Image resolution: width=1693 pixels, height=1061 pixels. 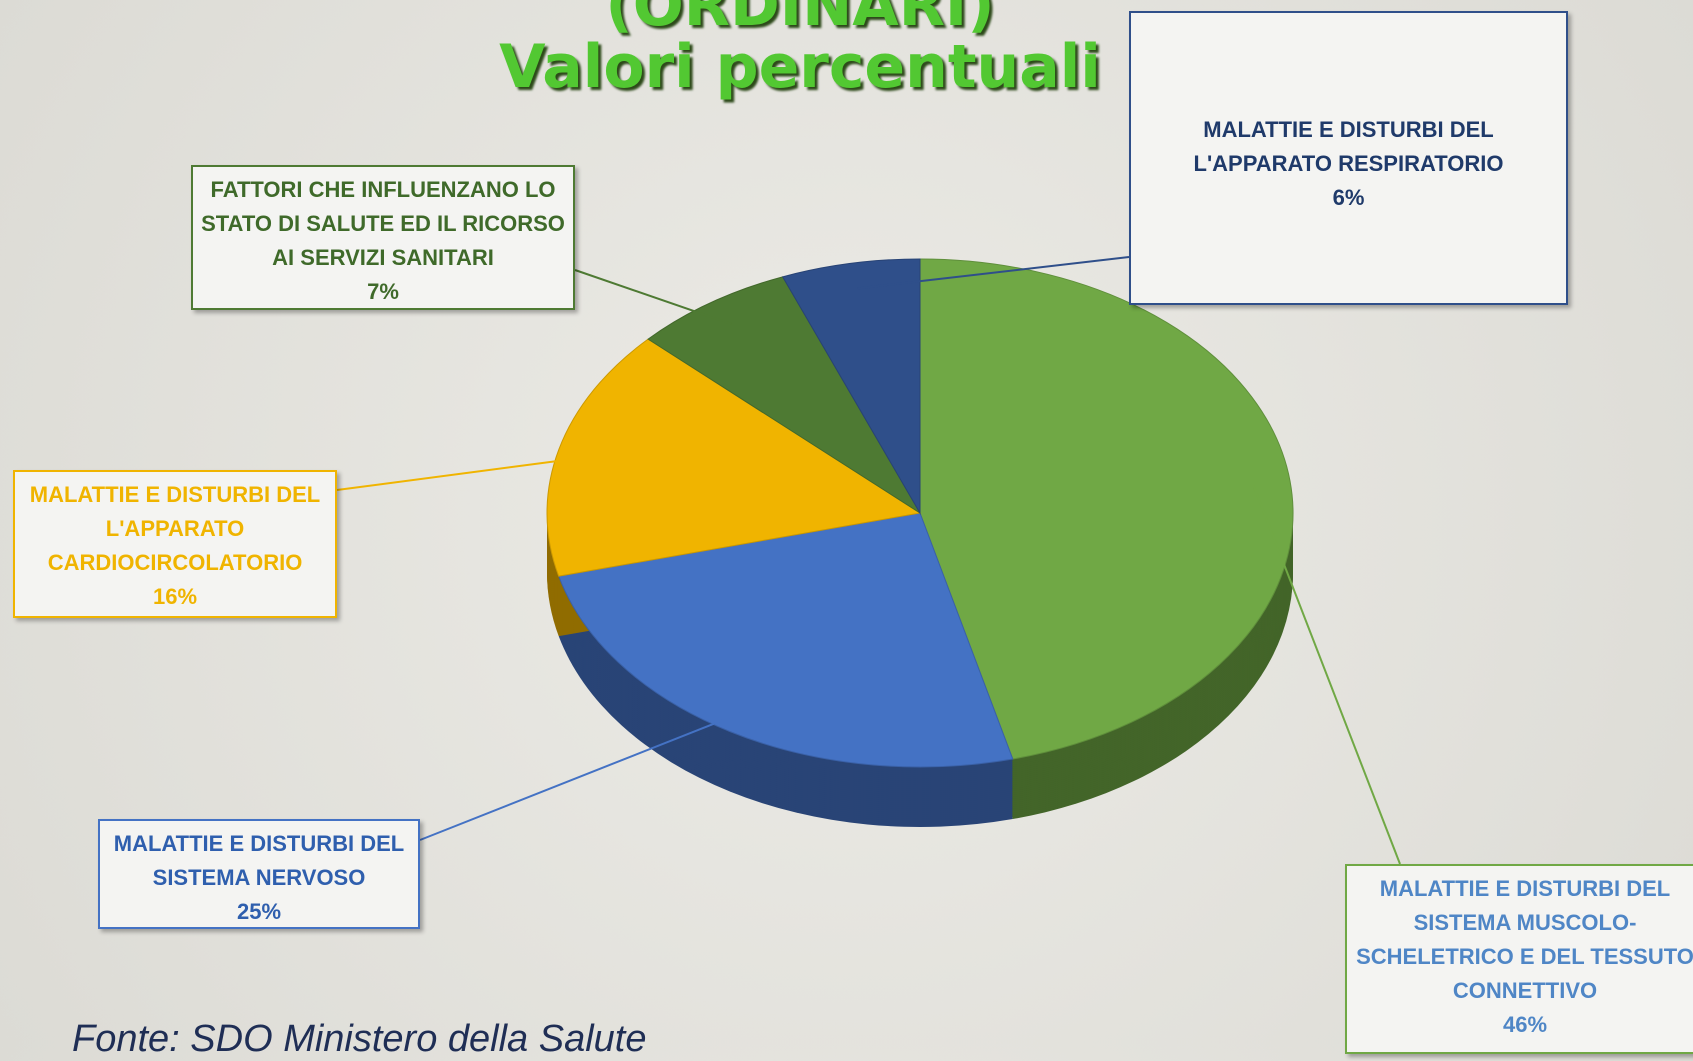 I want to click on label-value: 6%, so click(x=1348, y=197).